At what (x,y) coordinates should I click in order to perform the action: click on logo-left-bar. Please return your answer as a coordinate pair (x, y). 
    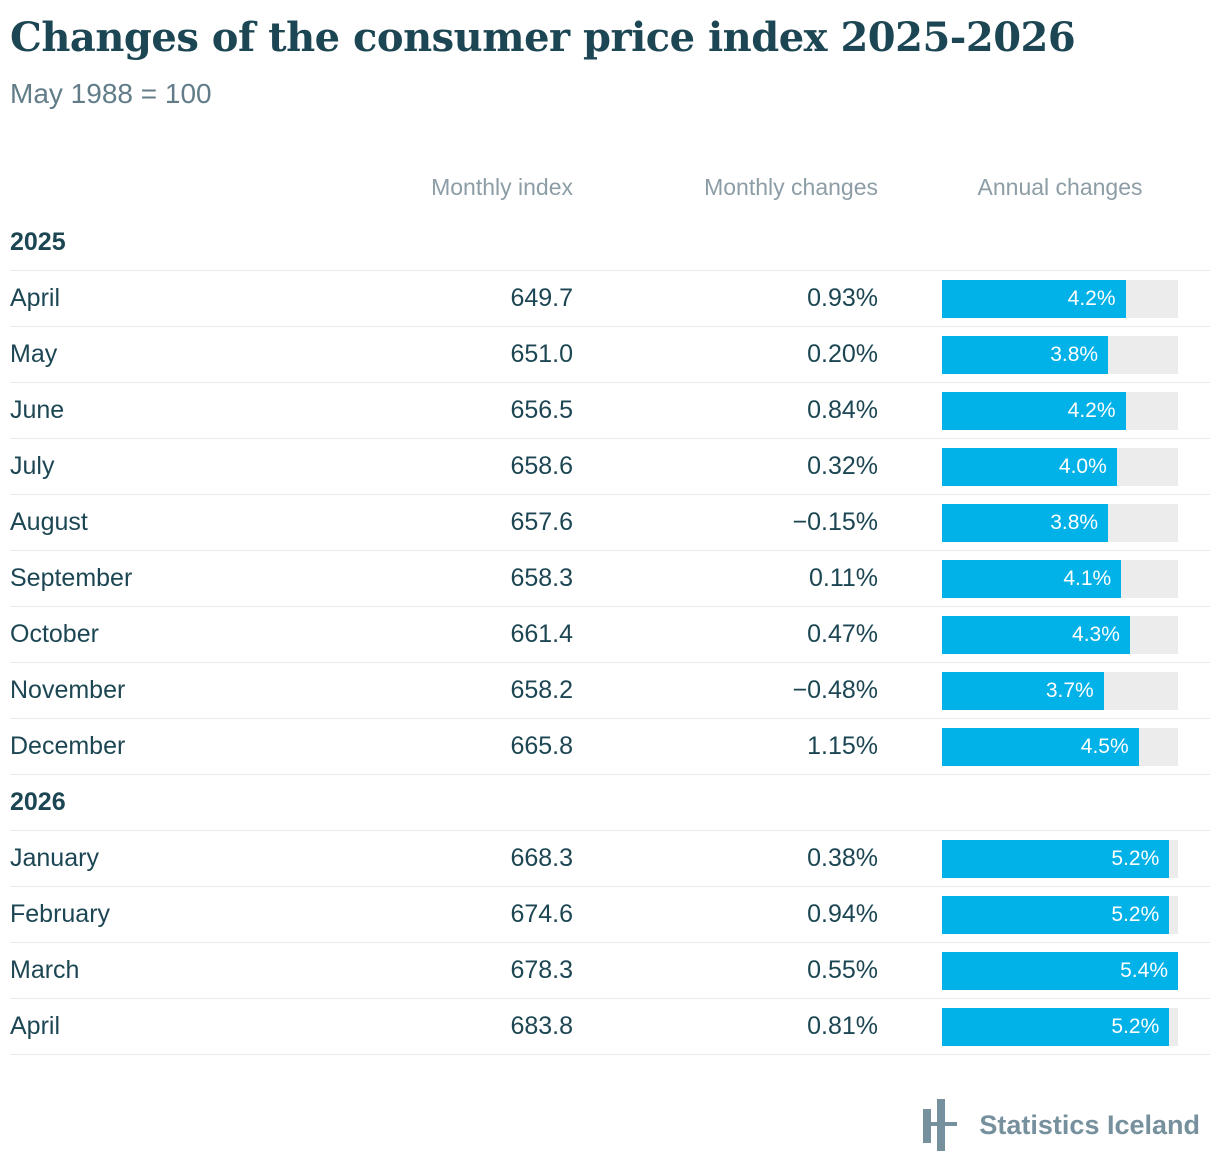
    Looking at the image, I should click on (927, 1126).